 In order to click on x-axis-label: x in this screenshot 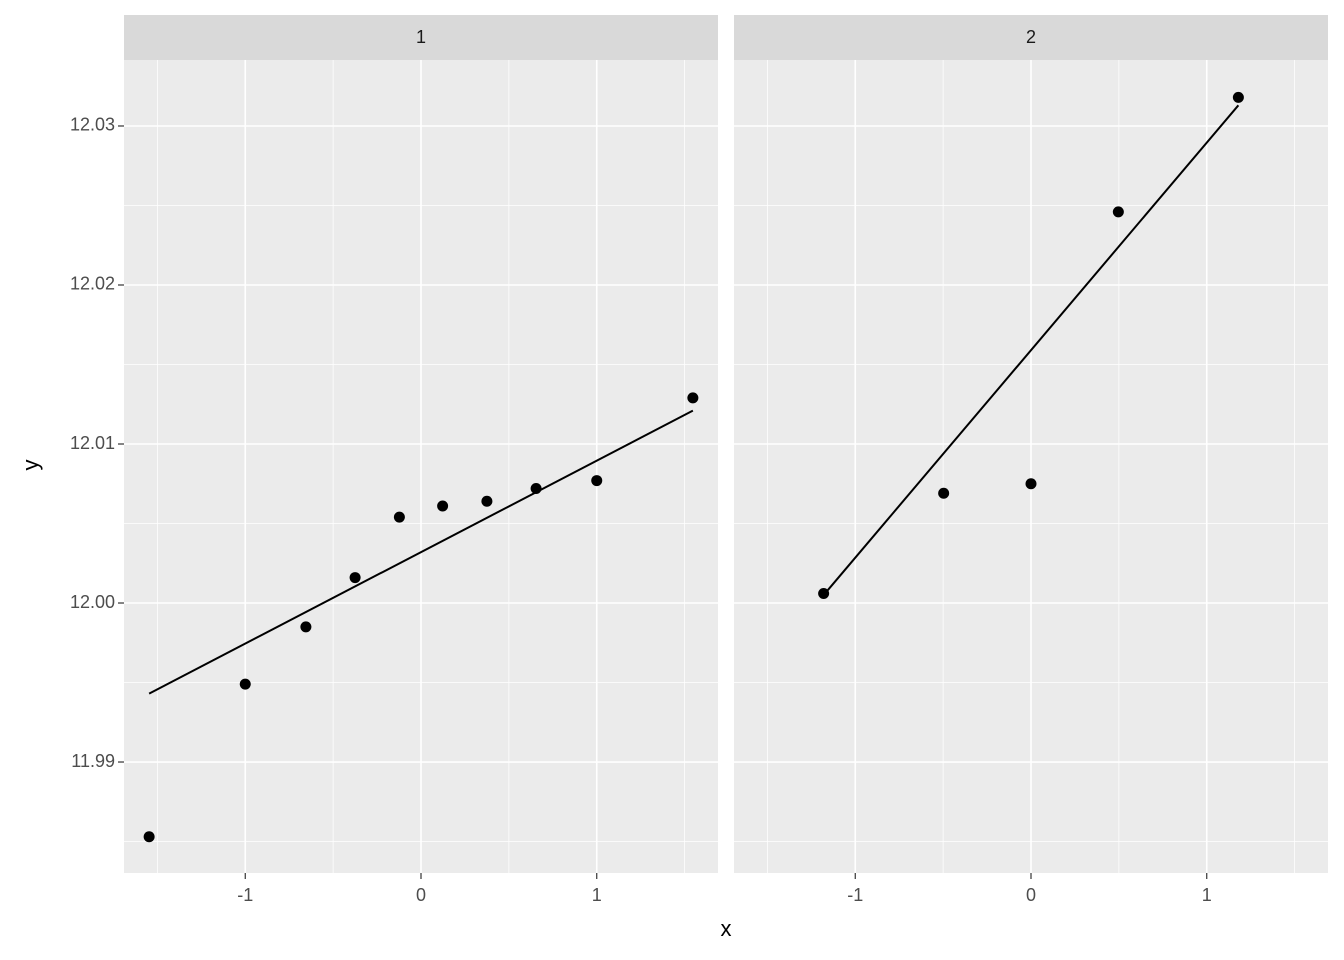, I will do `click(726, 928)`.